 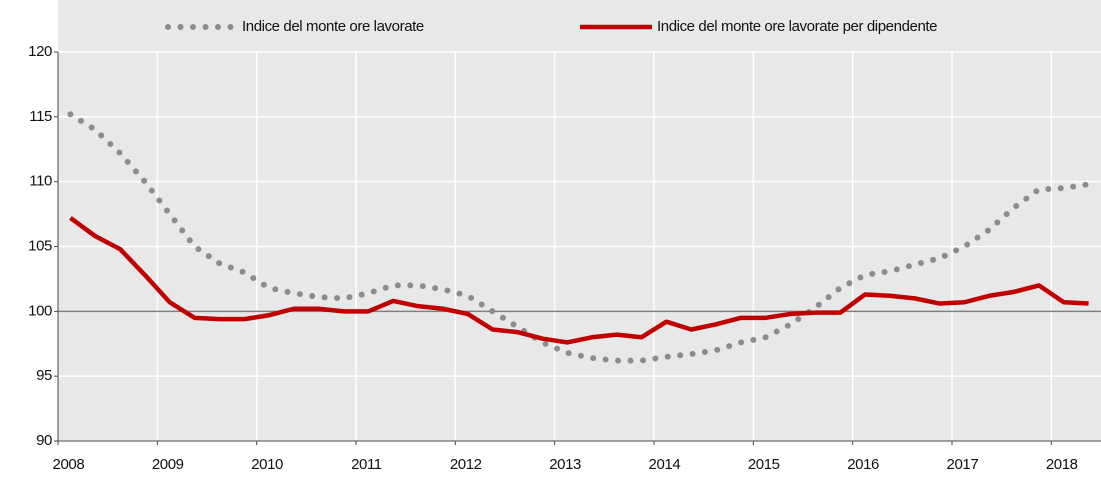 I want to click on x-tick-label: 2013, so click(x=565, y=464).